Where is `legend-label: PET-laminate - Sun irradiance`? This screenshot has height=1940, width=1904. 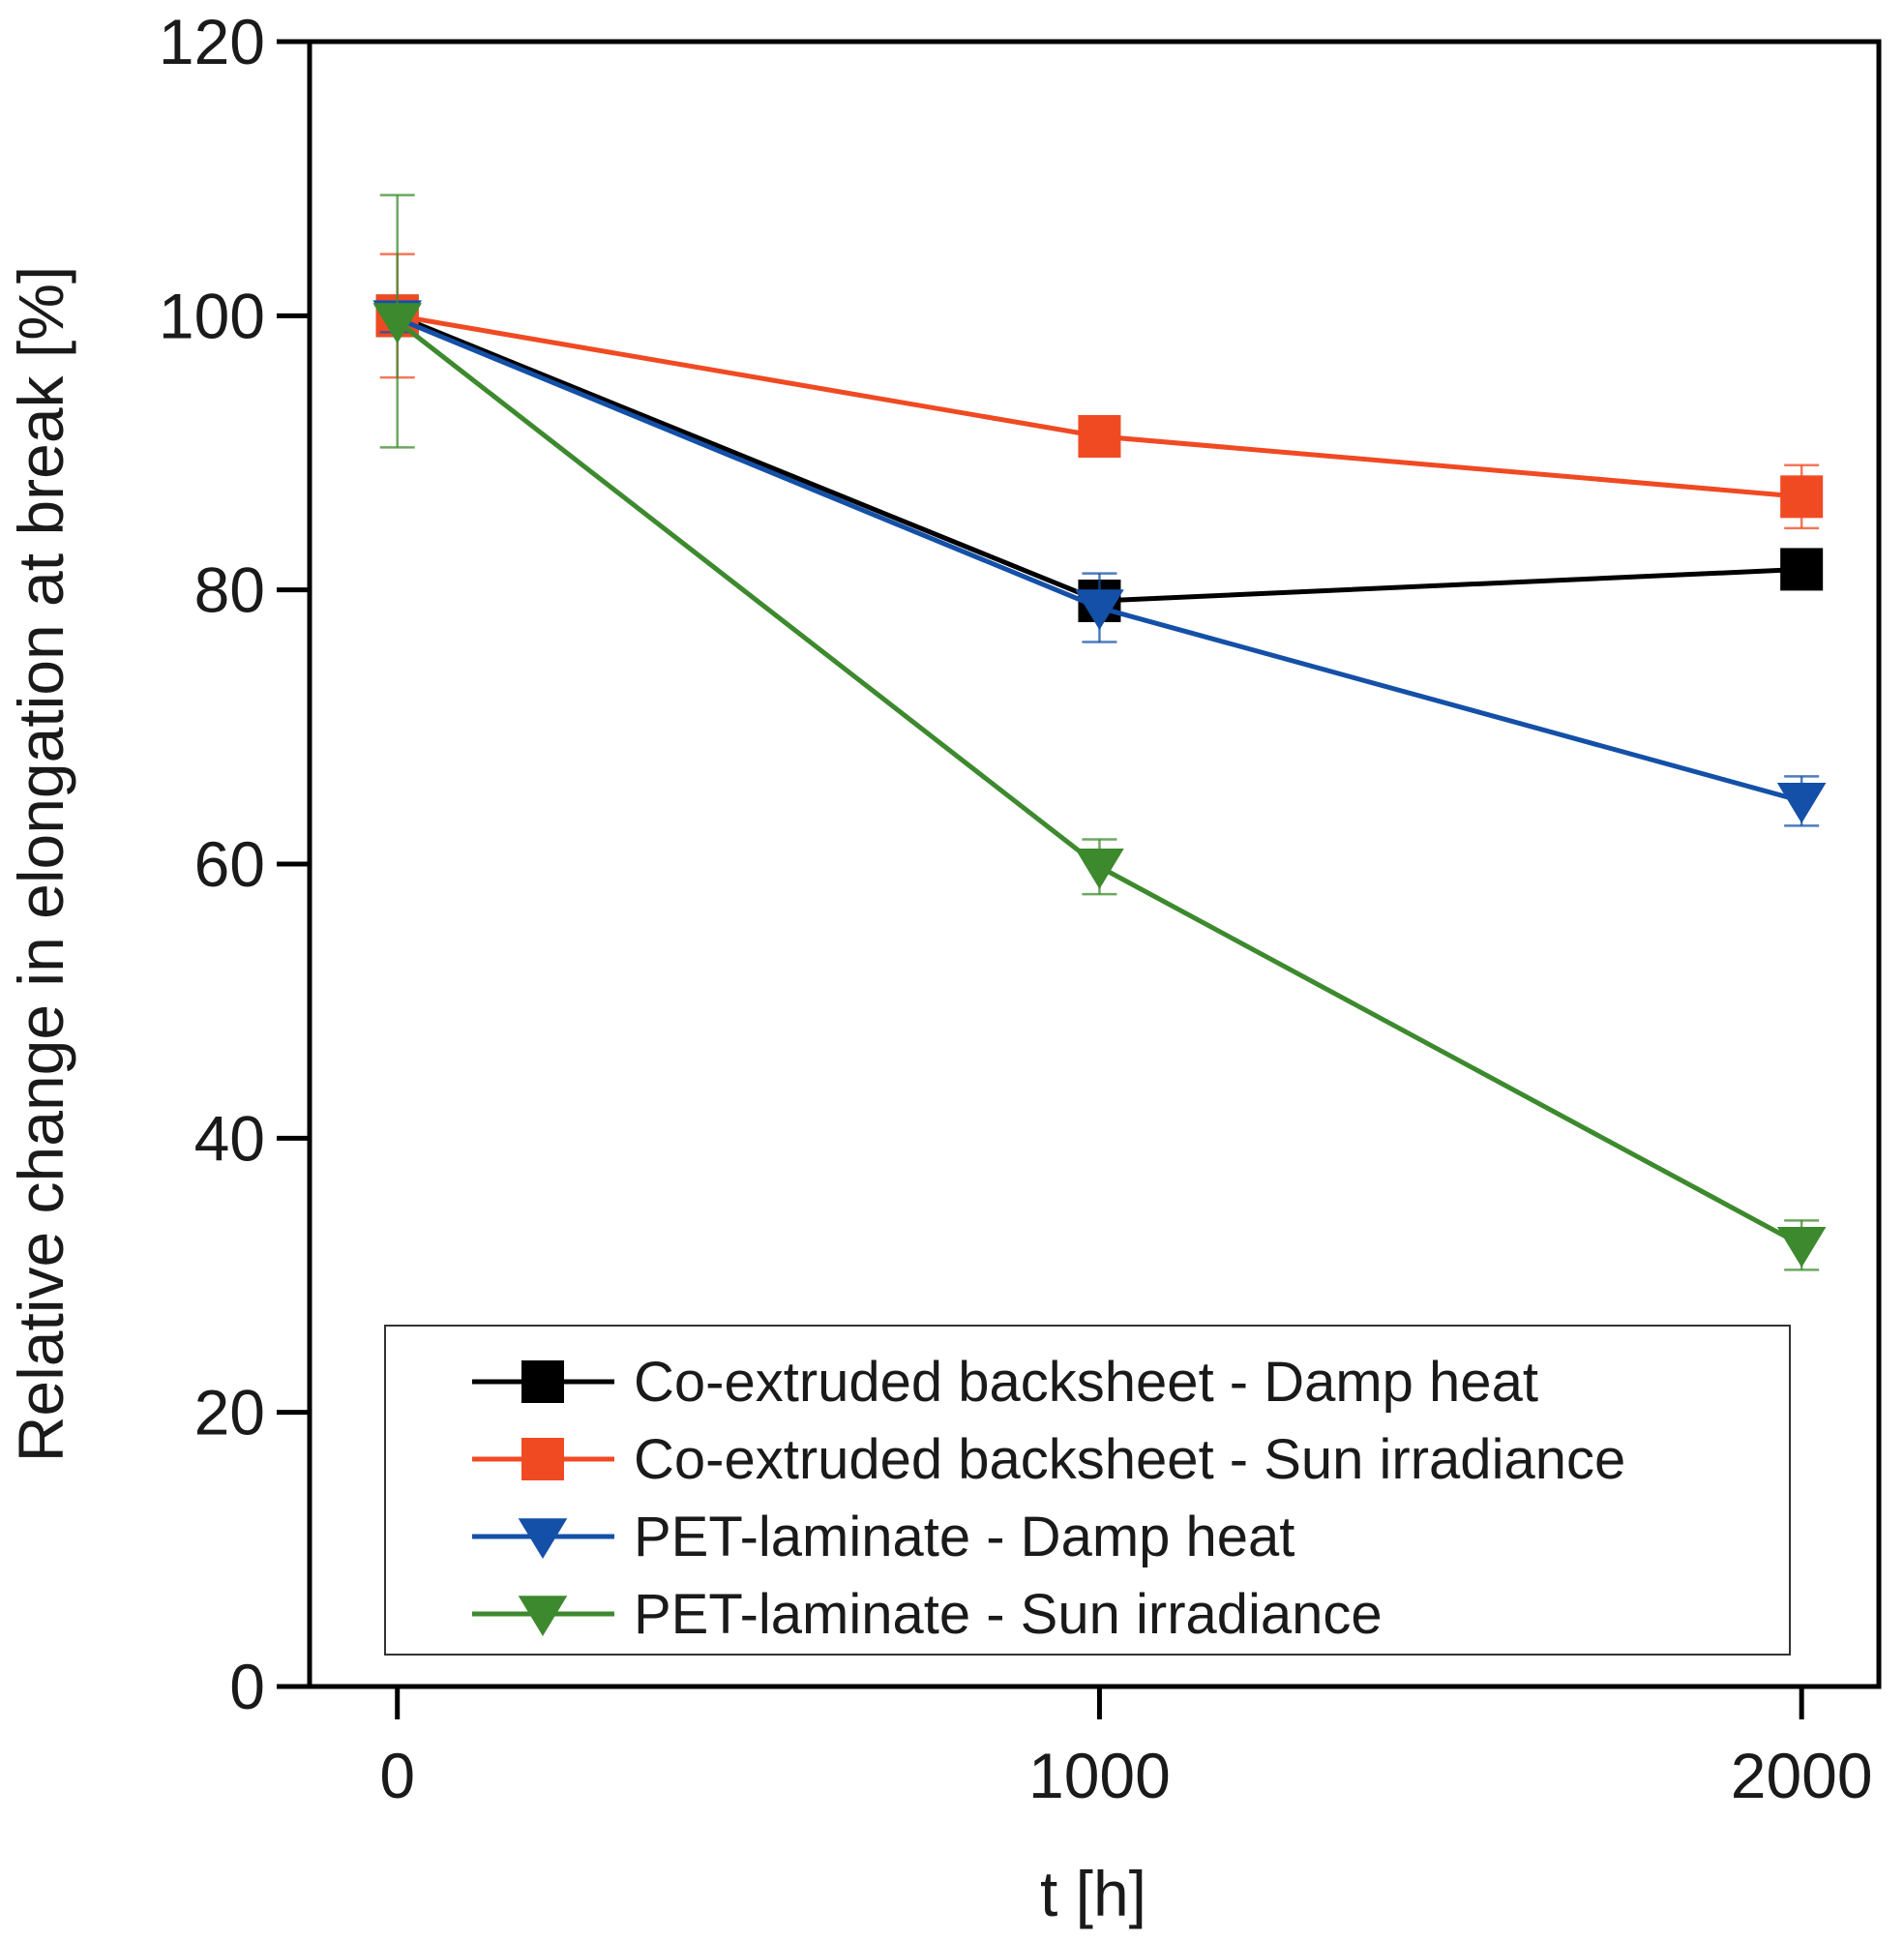
legend-label: PET-laminate - Sun irradiance is located at coordinates (1009, 1615).